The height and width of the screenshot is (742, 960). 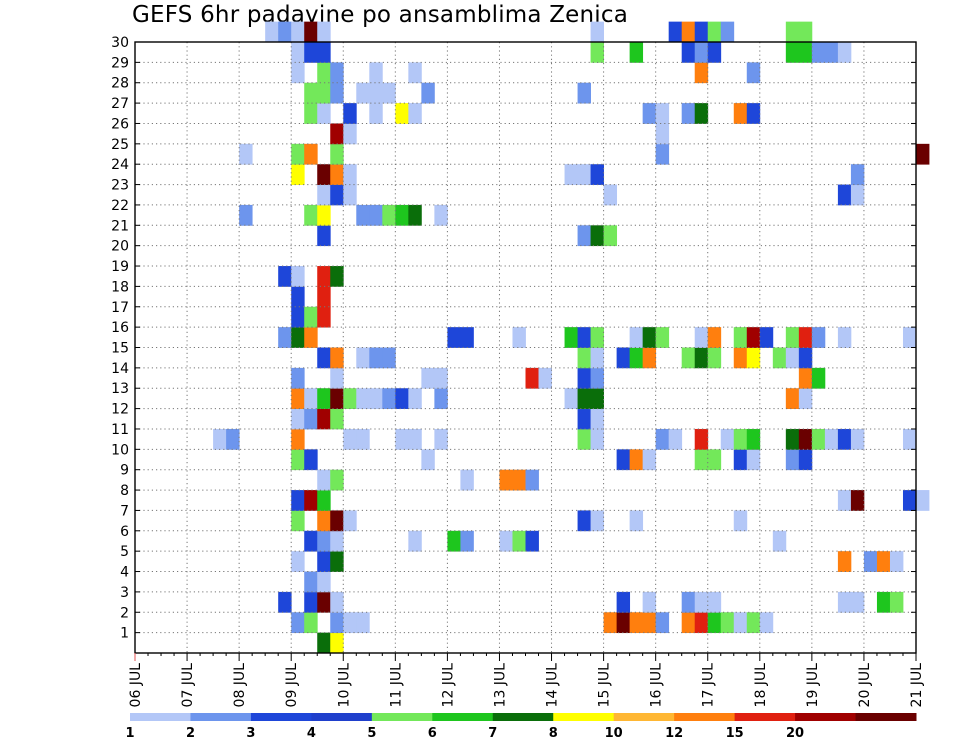 I want to click on legend-label: 1, so click(x=129, y=733).